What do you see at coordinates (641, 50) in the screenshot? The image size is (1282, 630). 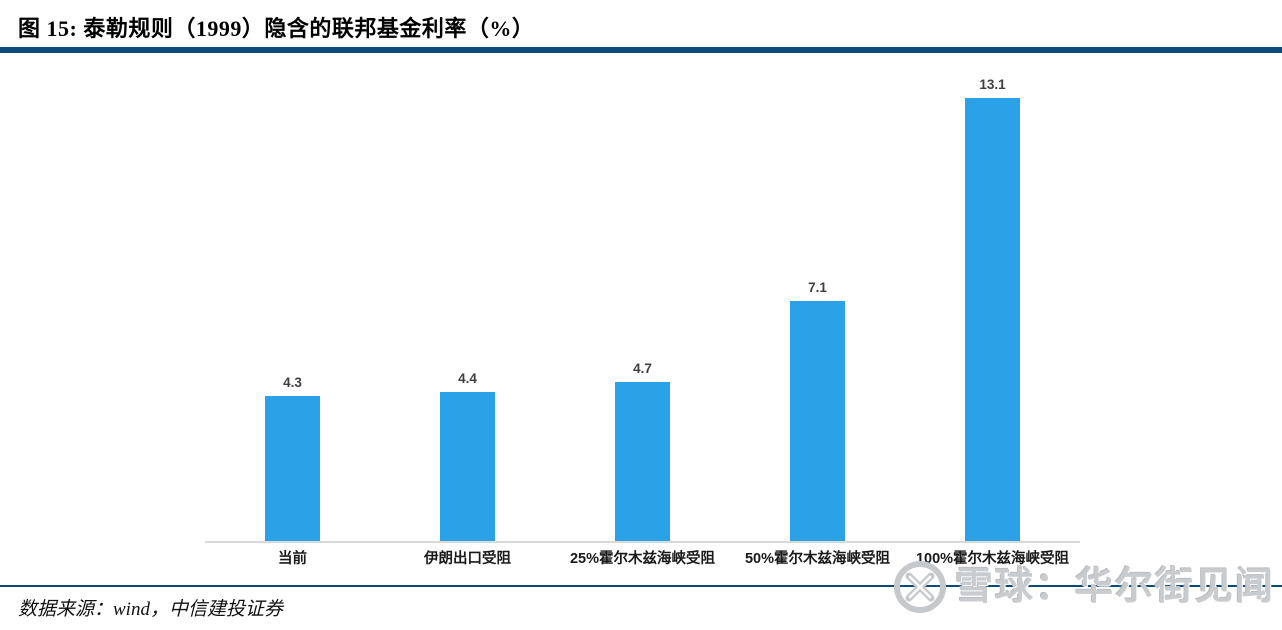 I see `title-divider` at bounding box center [641, 50].